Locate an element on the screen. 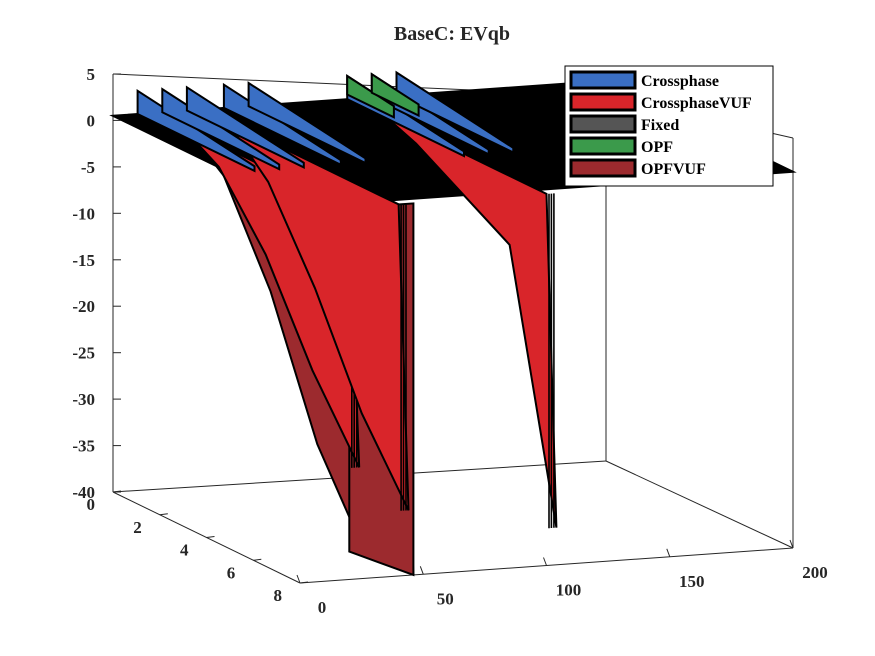 This screenshot has width=875, height=656. x-tick-label: 50 is located at coordinates (445, 598).